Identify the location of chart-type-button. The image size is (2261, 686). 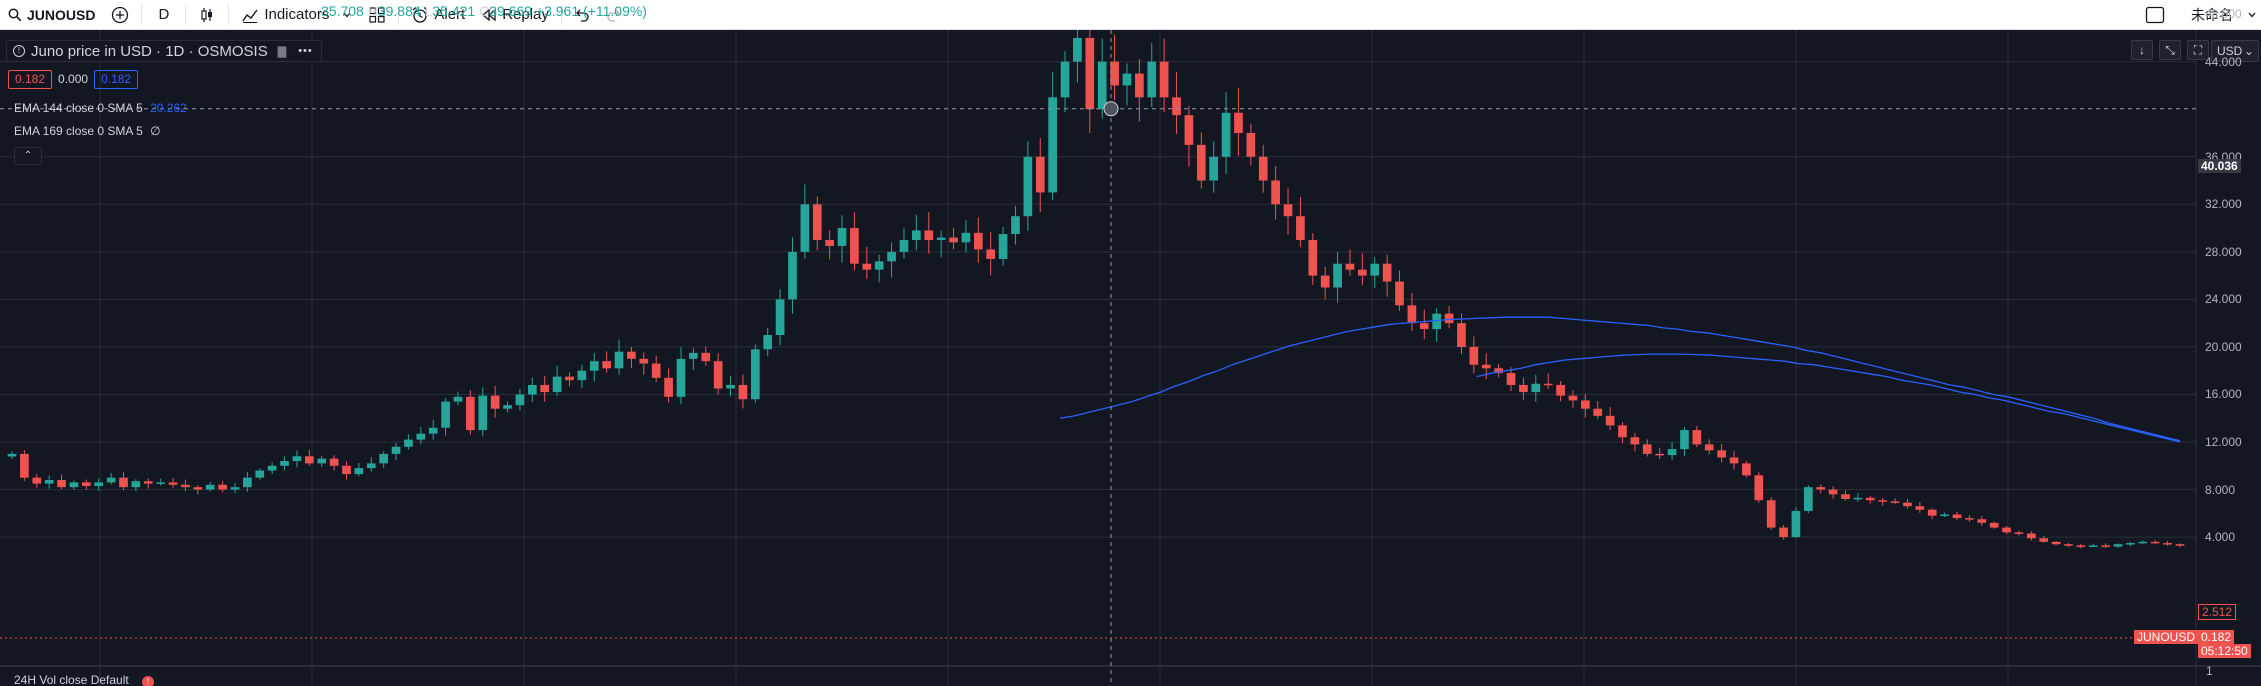
(207, 15).